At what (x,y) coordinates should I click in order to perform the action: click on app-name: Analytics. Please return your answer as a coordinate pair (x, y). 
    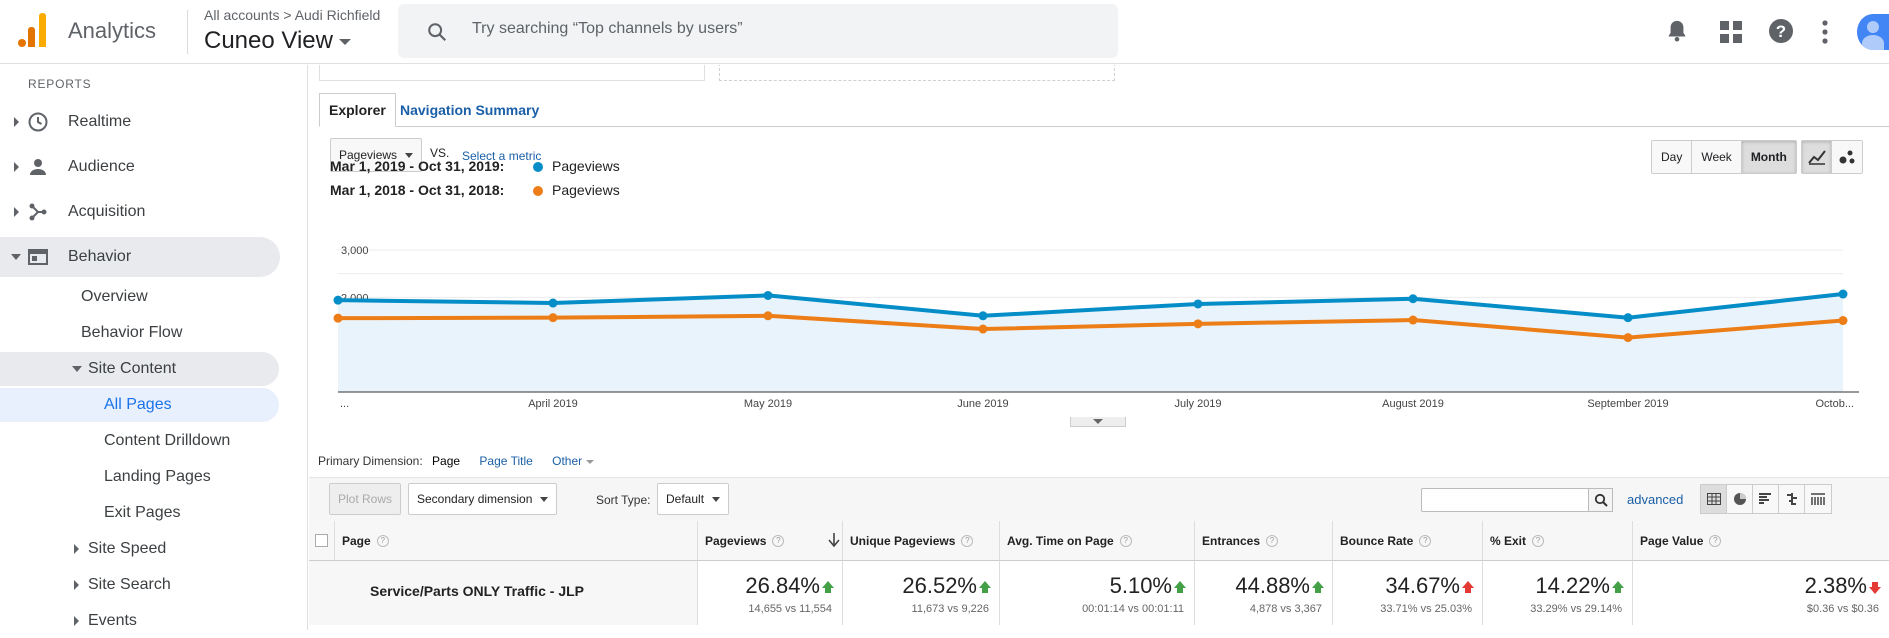
    Looking at the image, I should click on (112, 30).